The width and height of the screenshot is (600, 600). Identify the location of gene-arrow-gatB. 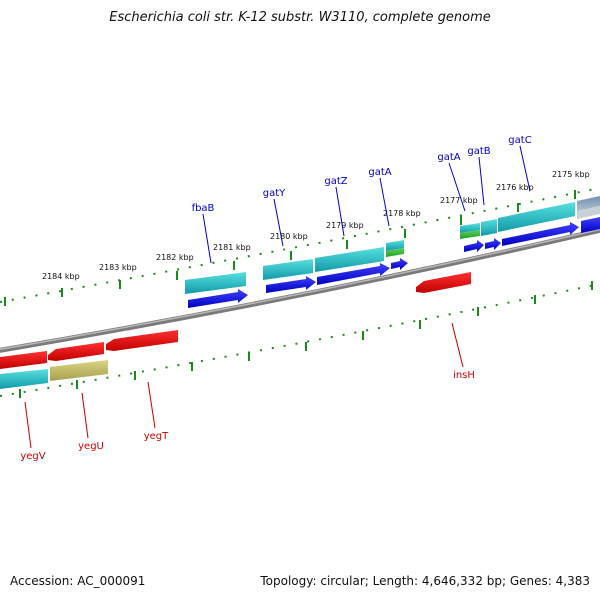
(493, 244).